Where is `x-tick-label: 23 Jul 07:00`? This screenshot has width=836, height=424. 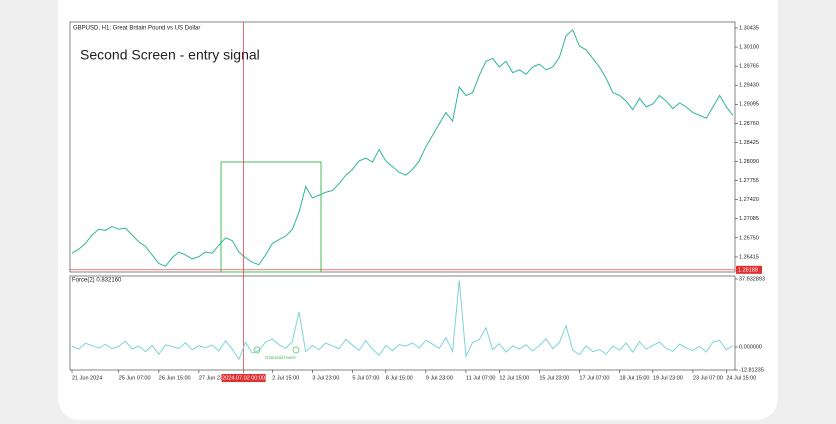 x-tick-label: 23 Jul 07:00 is located at coordinates (708, 378).